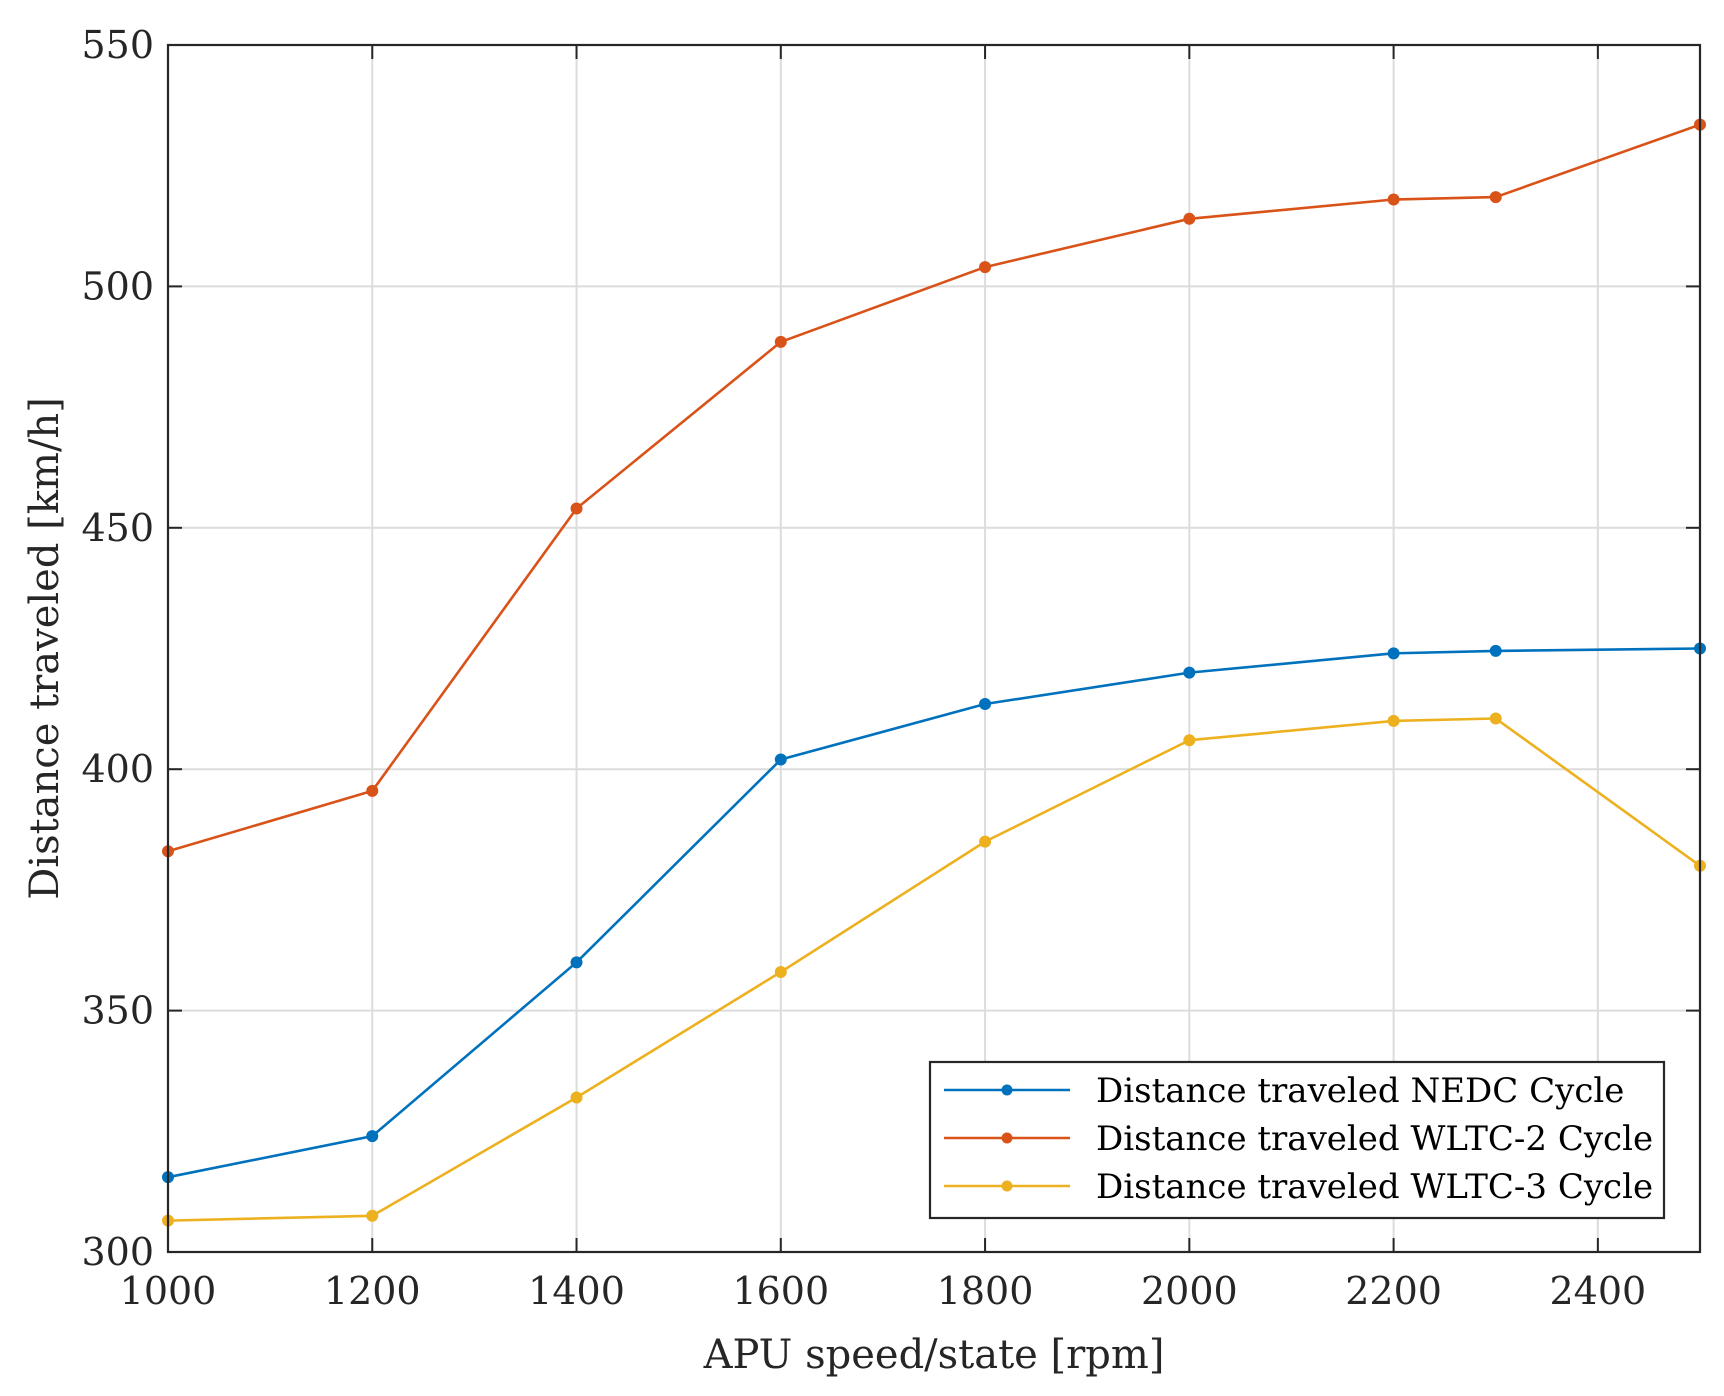 The image size is (1724, 1396). What do you see at coordinates (934, 1355) in the screenshot?
I see `x-axis-label: APU speed/state [rpm]` at bounding box center [934, 1355].